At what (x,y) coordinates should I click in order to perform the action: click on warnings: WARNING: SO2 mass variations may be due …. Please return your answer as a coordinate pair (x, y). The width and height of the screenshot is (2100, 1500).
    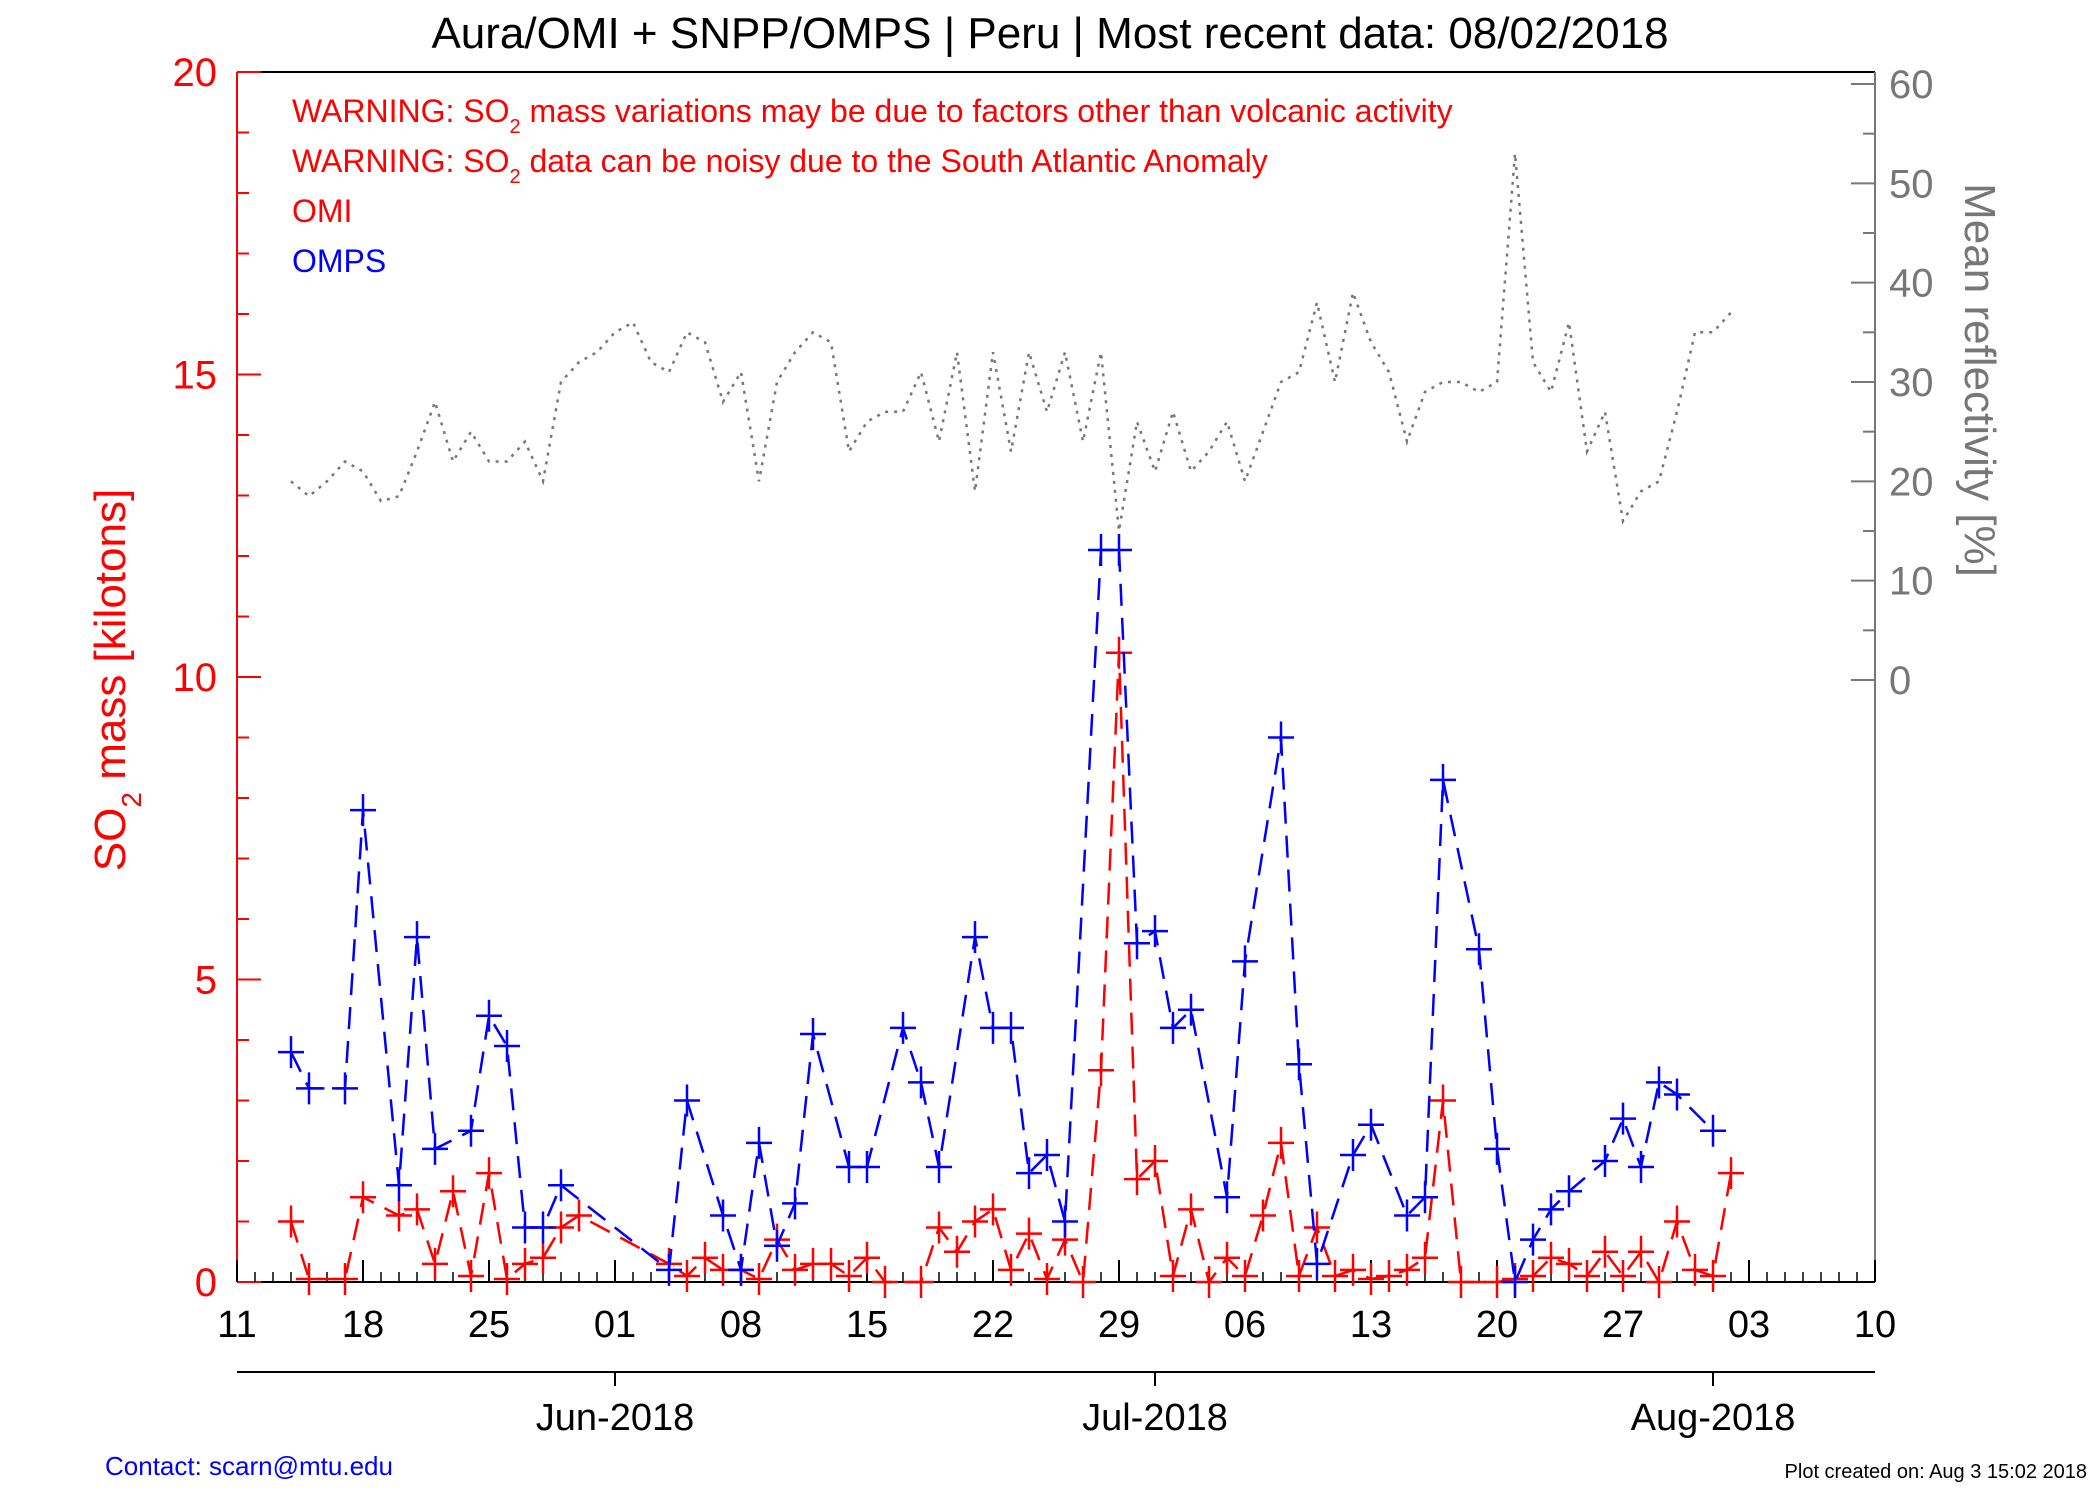
    Looking at the image, I should click on (872, 140).